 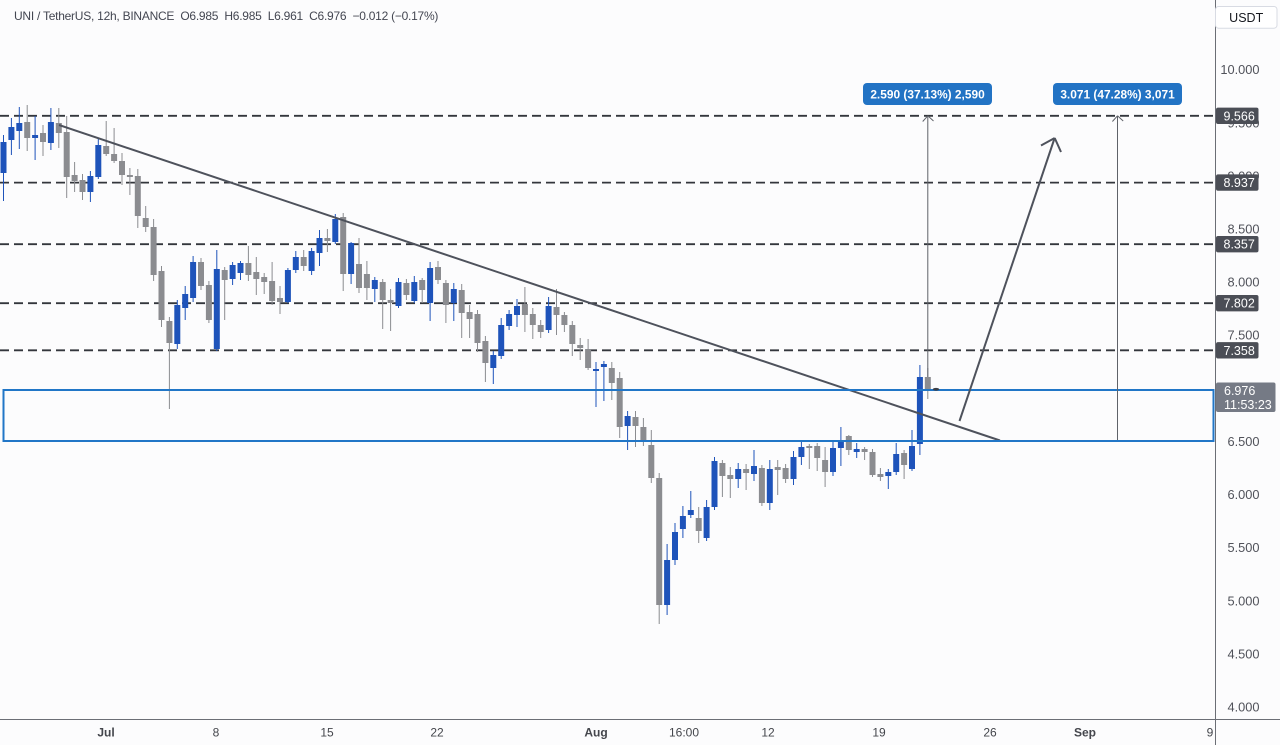 What do you see at coordinates (927, 95) in the screenshot?
I see `svg-text: 2.590 (37.13%) 2,590` at bounding box center [927, 95].